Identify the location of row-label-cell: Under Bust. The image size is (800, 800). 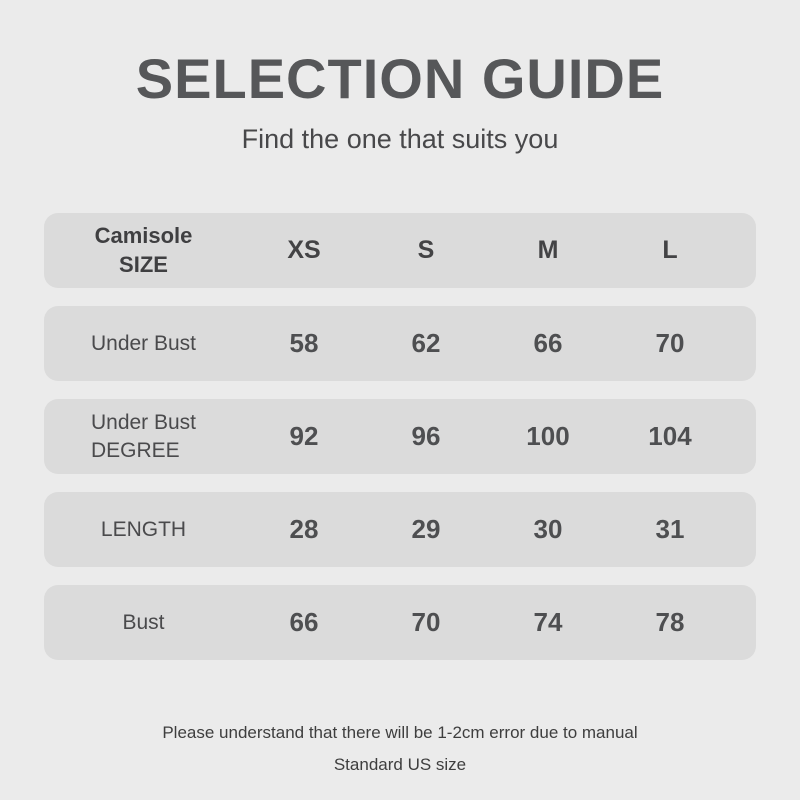
(143, 343).